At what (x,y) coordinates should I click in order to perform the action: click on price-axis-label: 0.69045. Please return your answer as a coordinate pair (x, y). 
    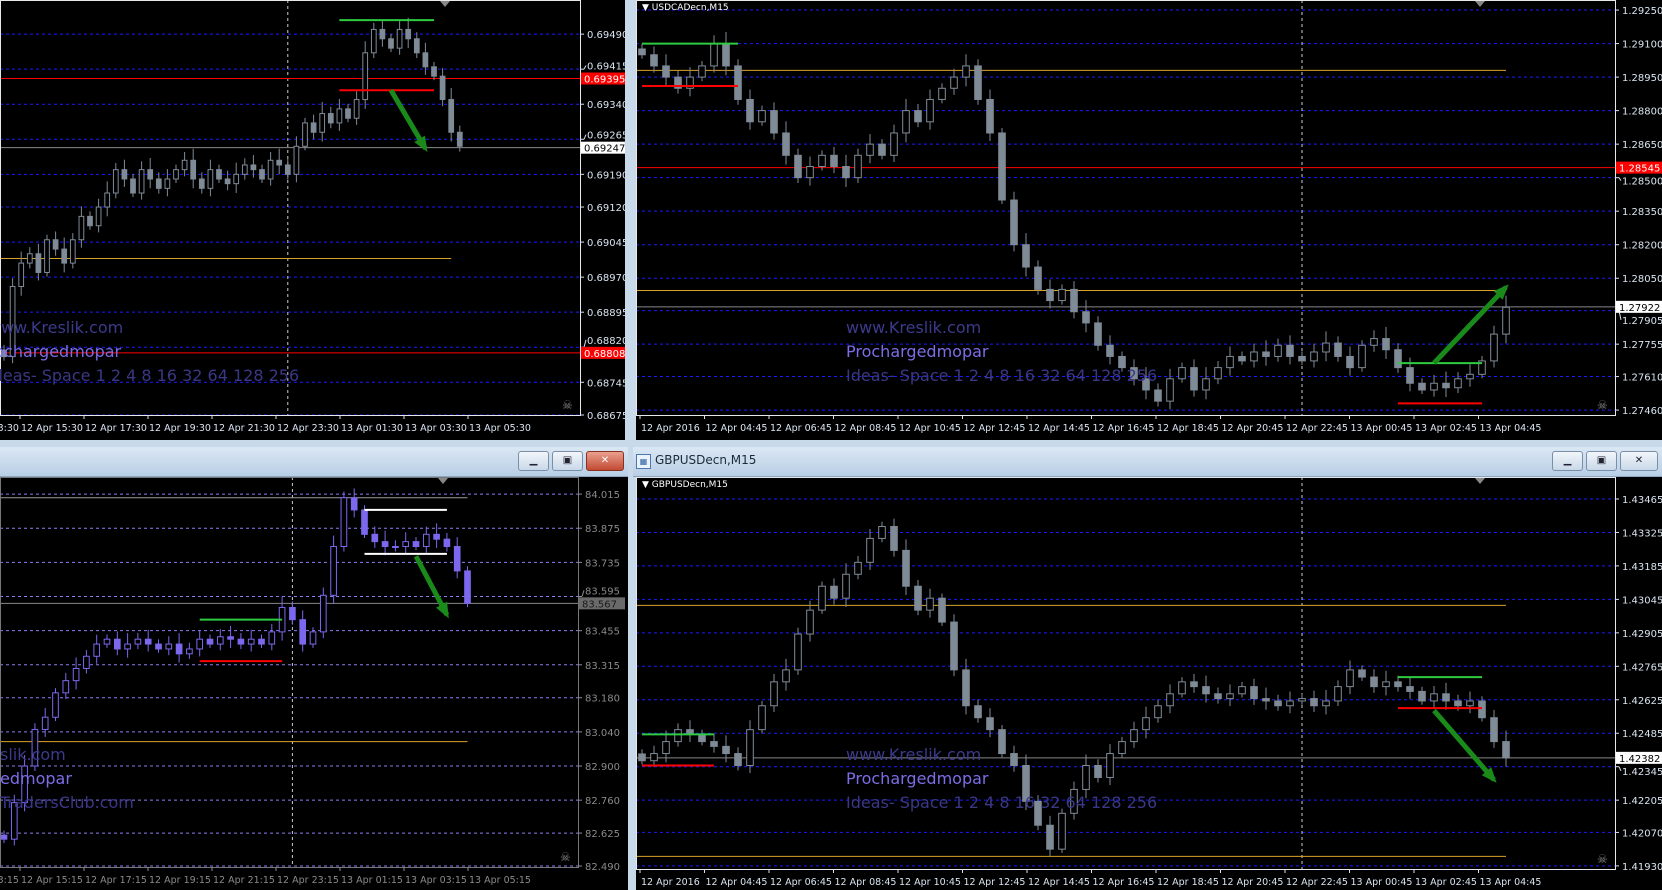
    Looking at the image, I should click on (606, 243).